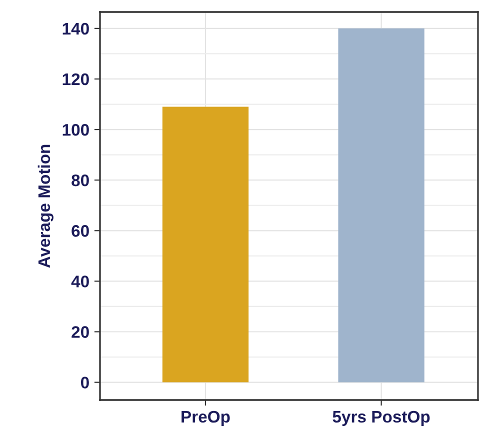 This screenshot has width=479, height=438. What do you see at coordinates (75, 130) in the screenshot?
I see `y-tick-label: 100` at bounding box center [75, 130].